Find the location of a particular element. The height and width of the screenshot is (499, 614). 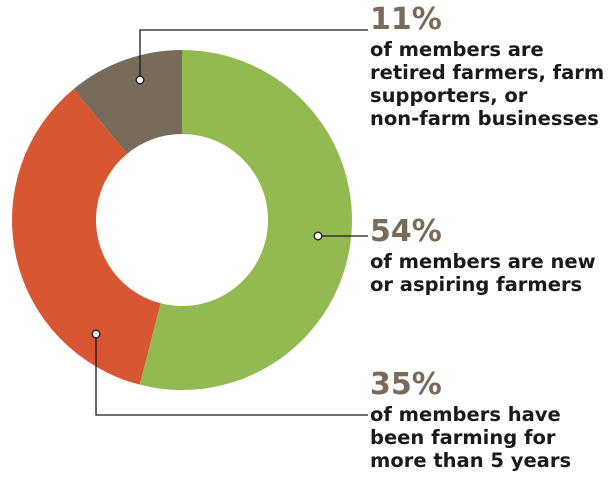

callout-line: non-farm businesses is located at coordinates (484, 118).